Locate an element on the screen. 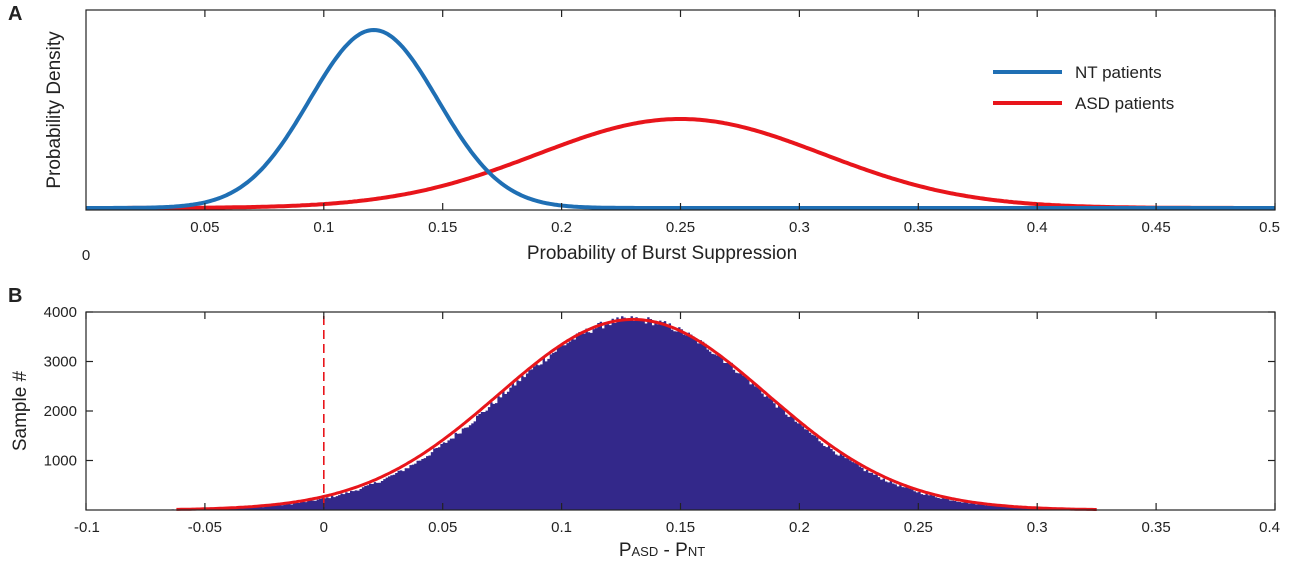  panel-a-x-tick-label: 0.35 is located at coordinates (918, 227).